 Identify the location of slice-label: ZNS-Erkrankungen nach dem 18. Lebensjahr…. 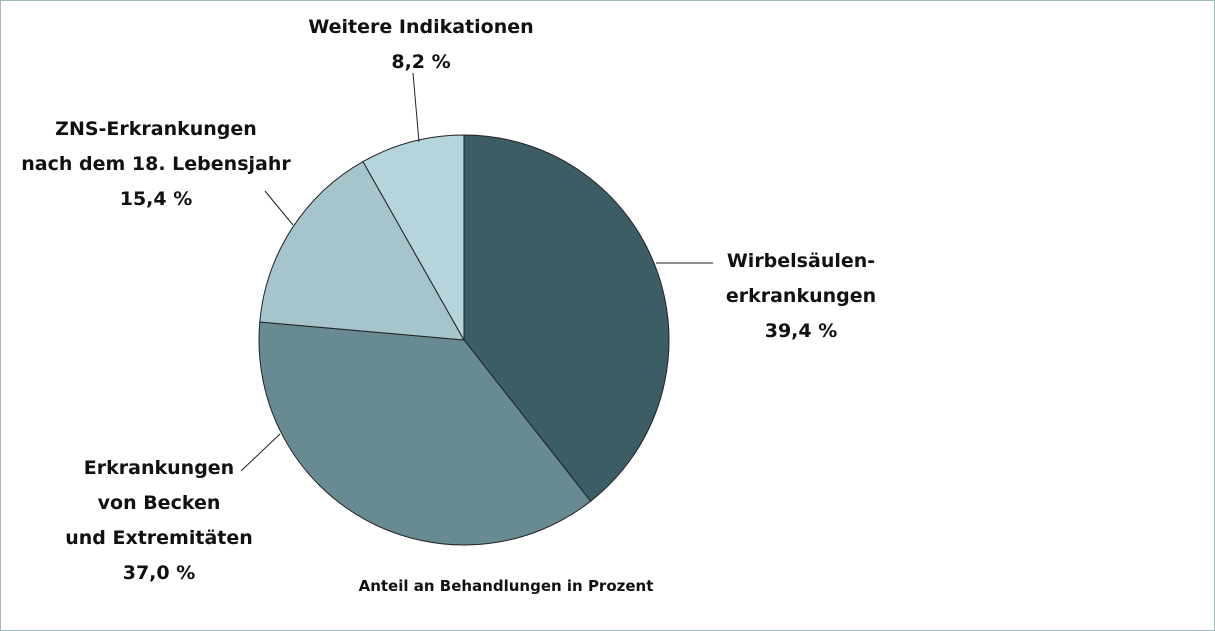
(155, 164).